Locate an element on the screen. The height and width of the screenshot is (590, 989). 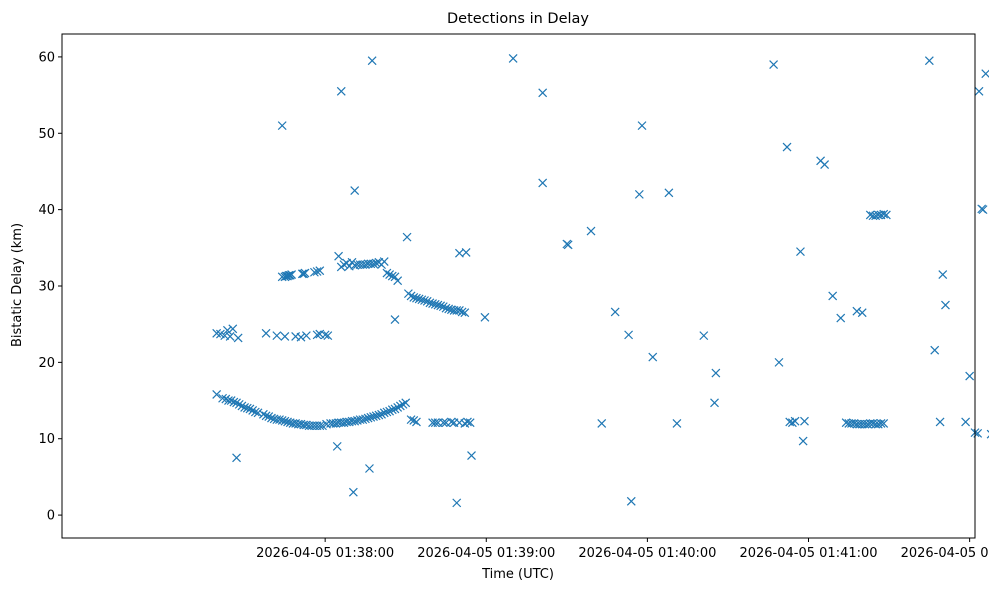
x-tick-label: 2026-04-05 01:38:00 is located at coordinates (325, 553).